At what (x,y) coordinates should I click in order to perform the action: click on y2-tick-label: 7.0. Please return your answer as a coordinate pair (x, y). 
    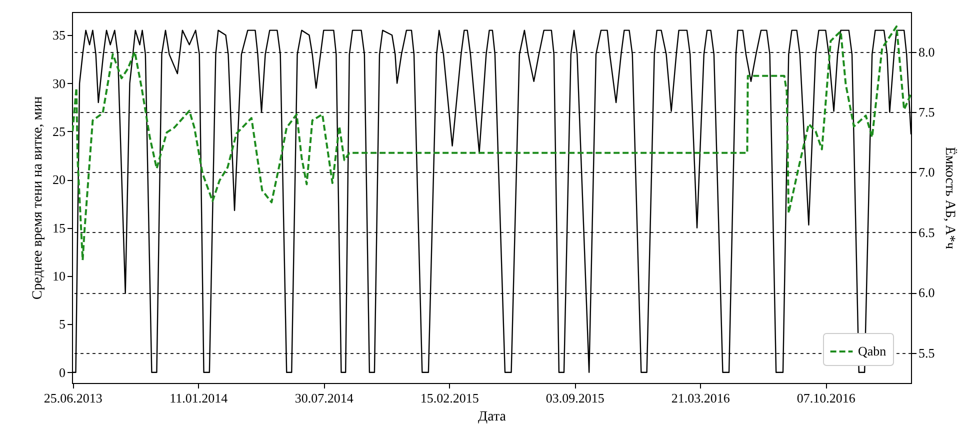
    Looking at the image, I should click on (926, 172).